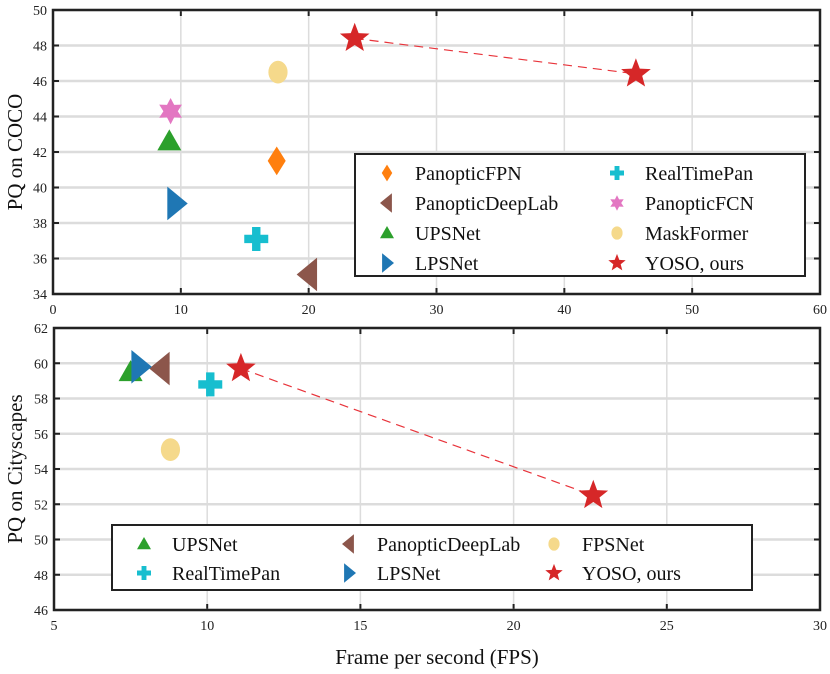 The height and width of the screenshot is (674, 830). Describe the element at coordinates (278, 72) in the screenshot. I see `point-maskformer` at that location.